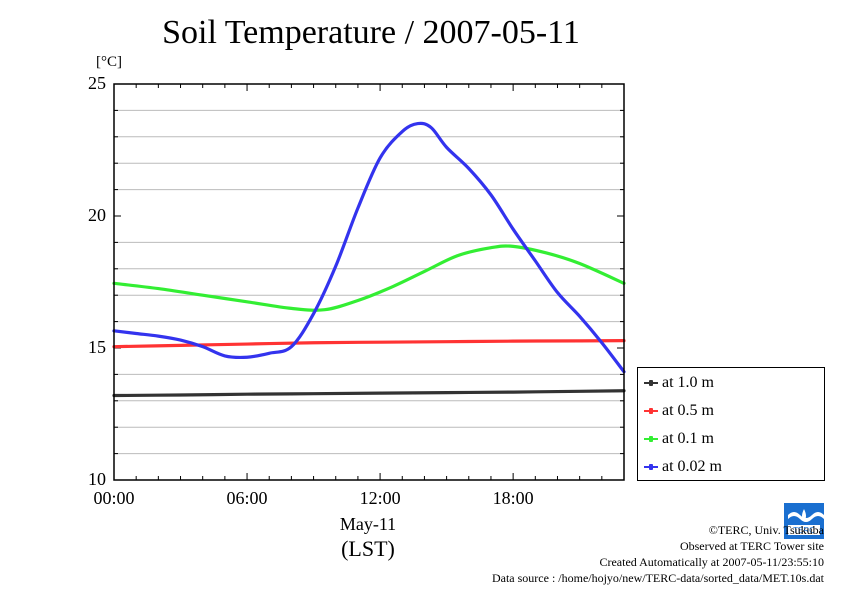 Image resolution: width=842 pixels, height=595 pixels. Describe the element at coordinates (380, 498) in the screenshot. I see `x-tick-label: 12:00` at that location.